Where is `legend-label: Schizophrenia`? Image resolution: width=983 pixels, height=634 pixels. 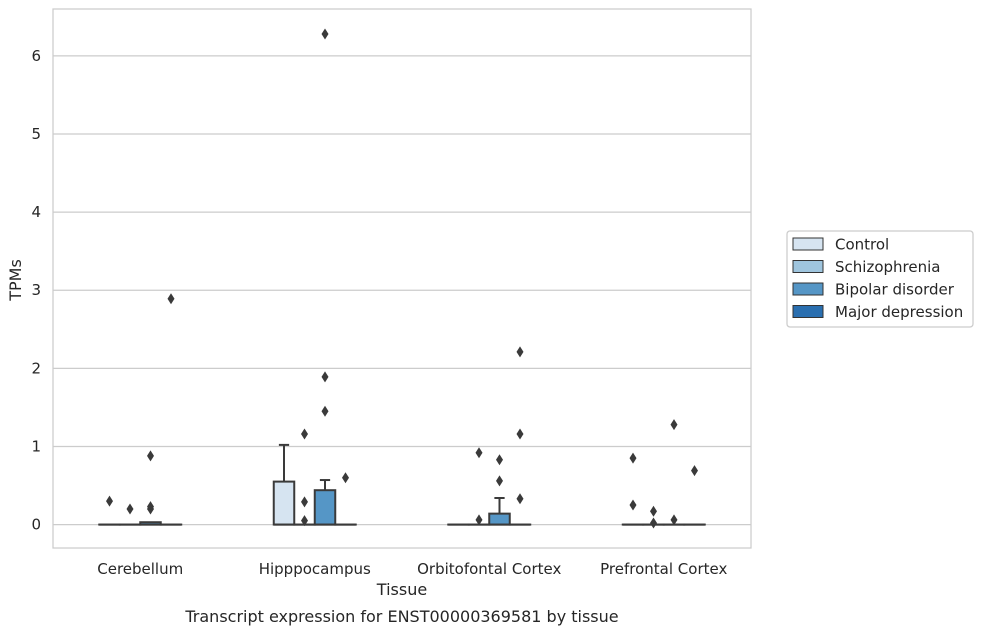 legend-label: Schizophrenia is located at coordinates (887, 267).